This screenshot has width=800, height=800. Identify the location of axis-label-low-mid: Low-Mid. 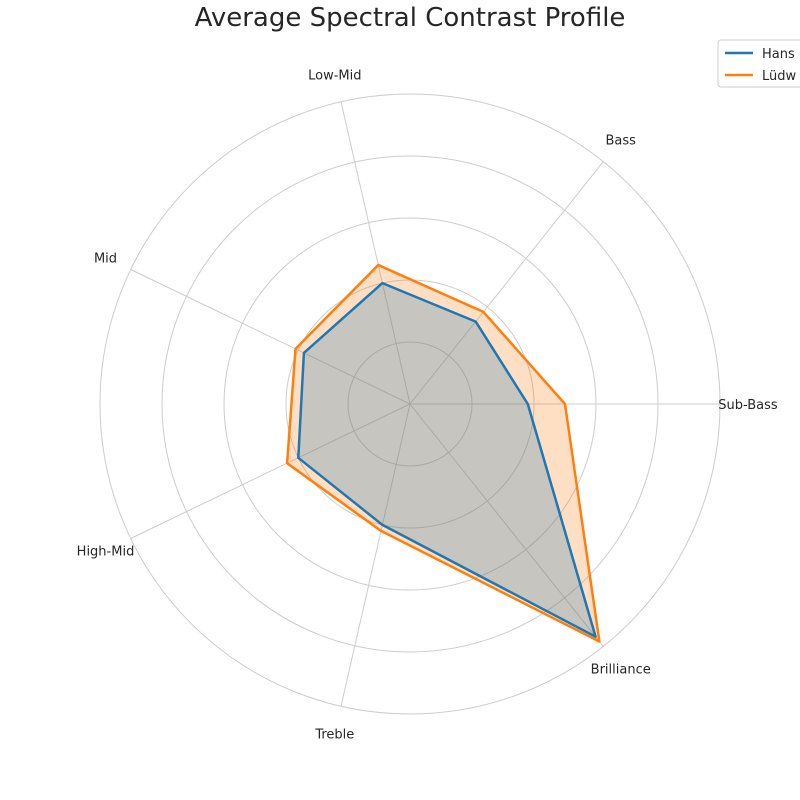
(334, 76).